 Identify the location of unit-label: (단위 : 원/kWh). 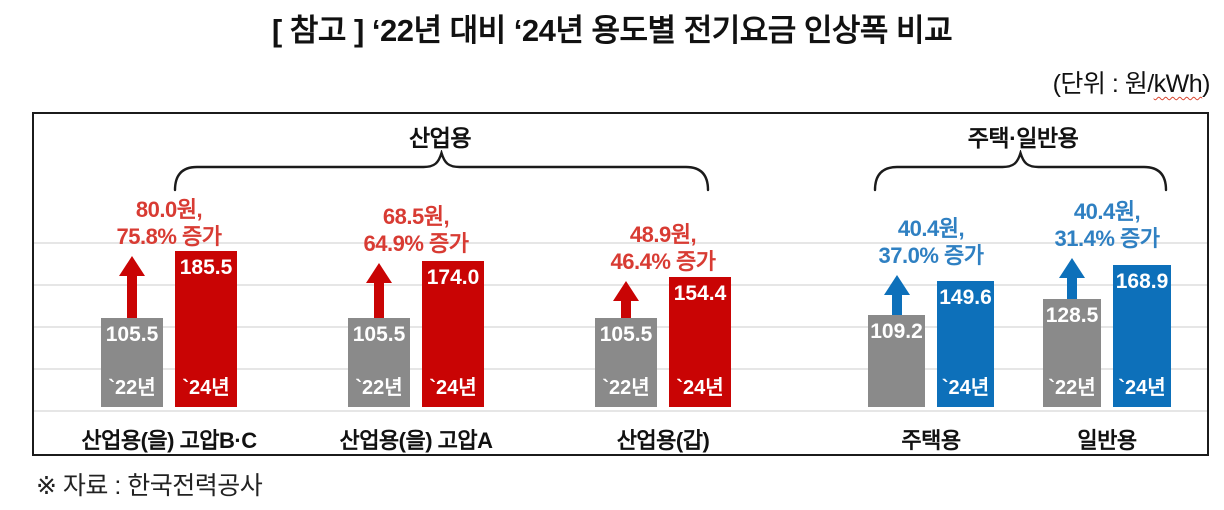
(1131, 82).